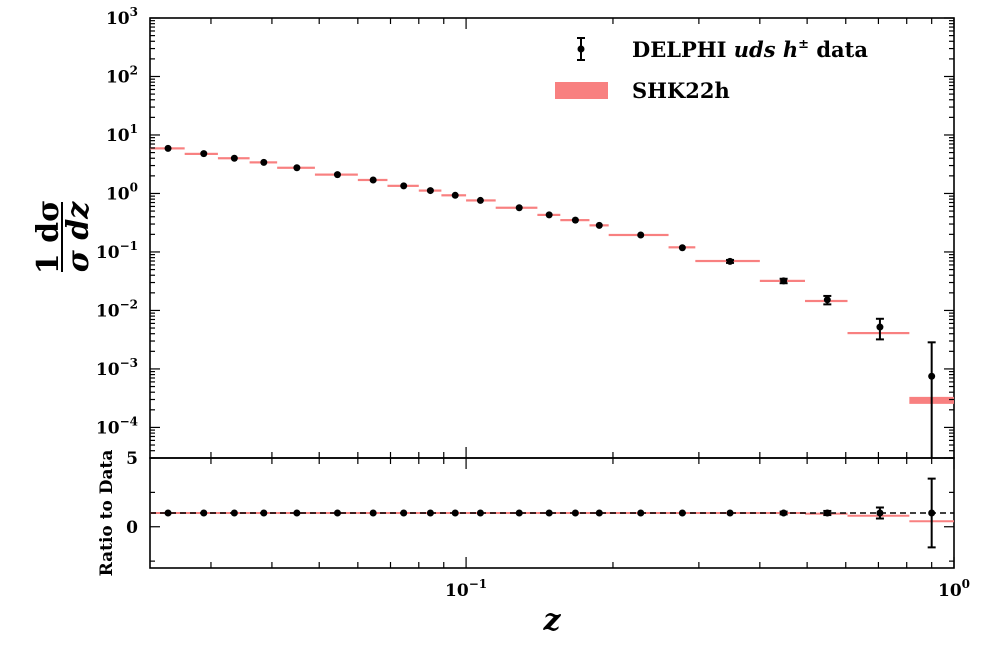 Image resolution: width=982 pixels, height=646 pixels. What do you see at coordinates (750, 49) in the screenshot?
I see `legend-data-label: DELPHI uds h± data` at bounding box center [750, 49].